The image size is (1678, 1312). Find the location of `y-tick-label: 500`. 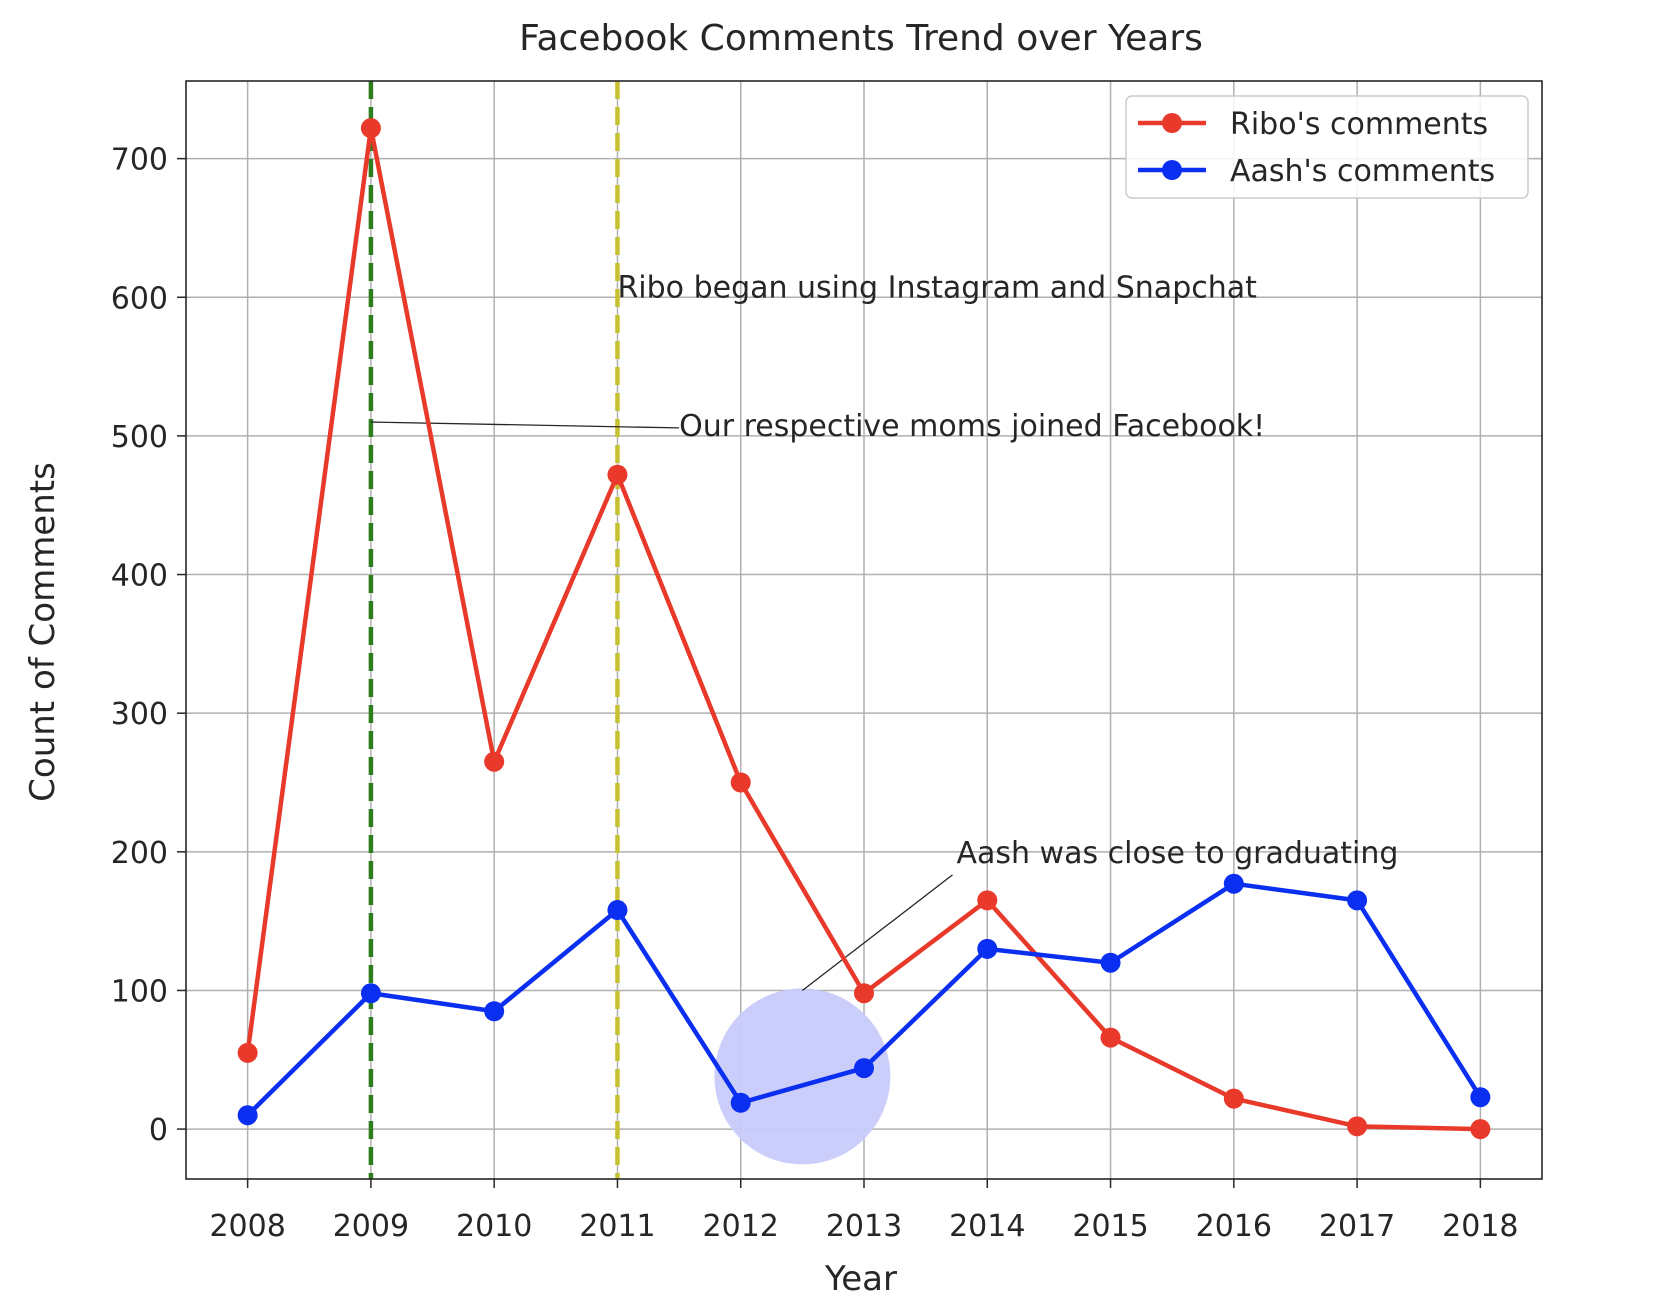

y-tick-label: 500 is located at coordinates (139, 437).